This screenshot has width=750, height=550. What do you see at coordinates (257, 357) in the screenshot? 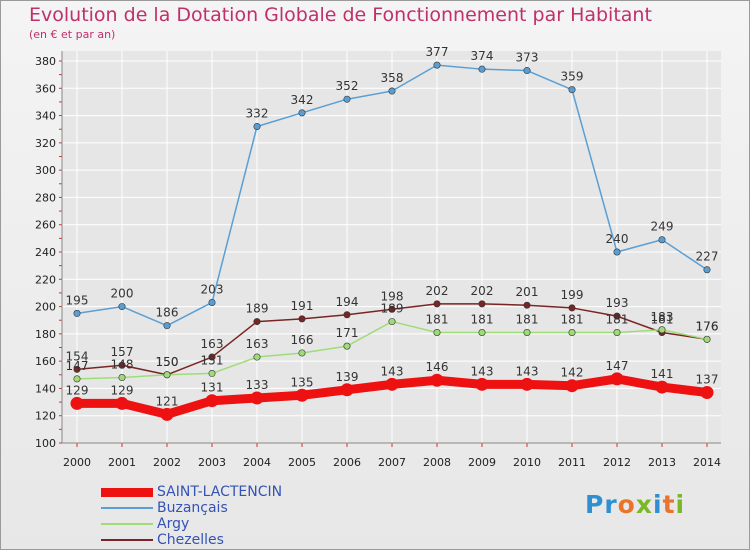
I see `point-argy-2004` at bounding box center [257, 357].